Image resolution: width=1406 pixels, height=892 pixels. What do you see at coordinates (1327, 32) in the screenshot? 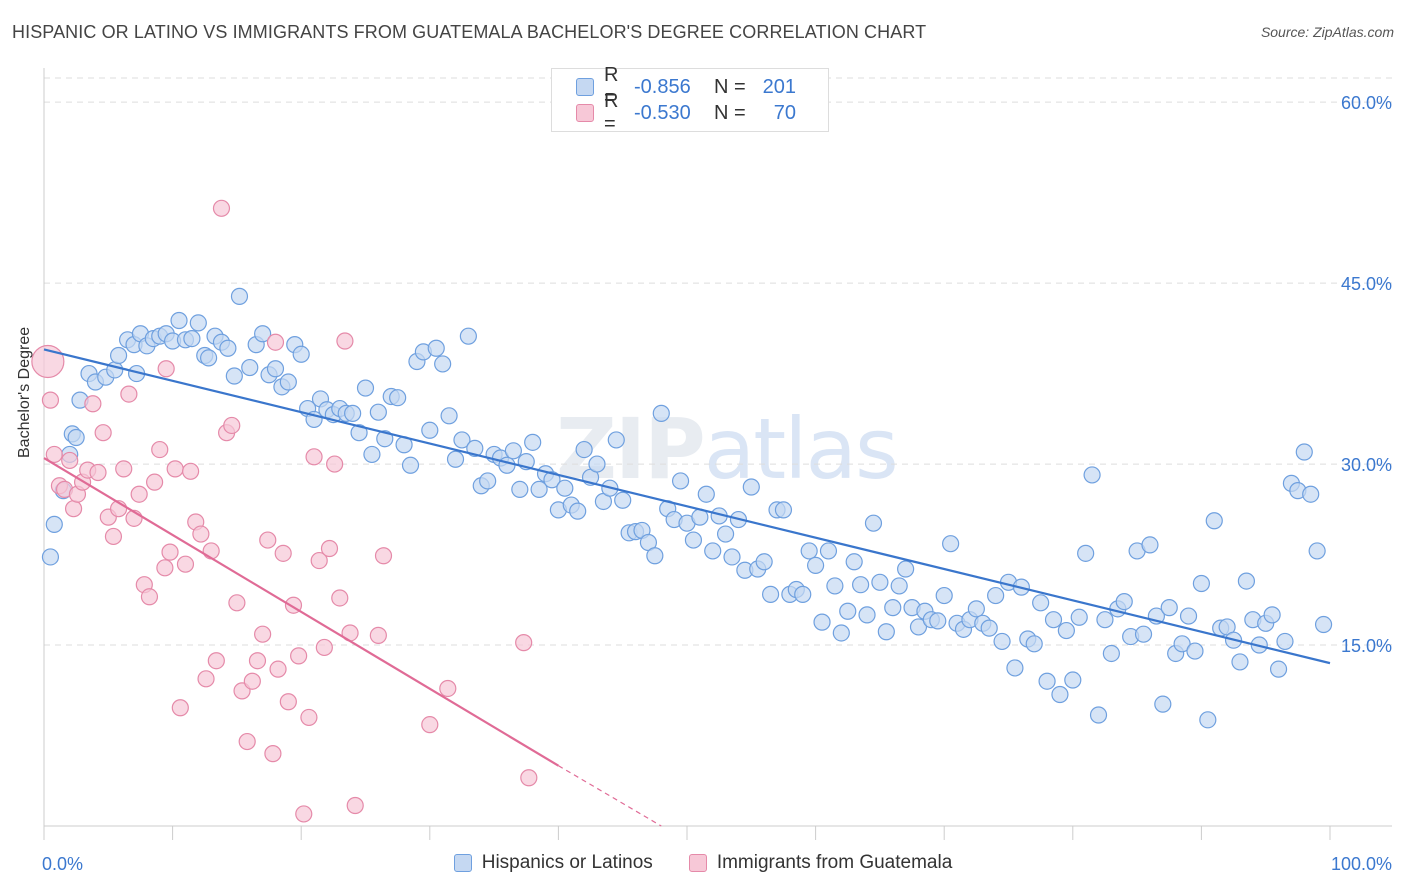
I see `source-credit: Source: ZipAtlas.com` at bounding box center [1327, 32].